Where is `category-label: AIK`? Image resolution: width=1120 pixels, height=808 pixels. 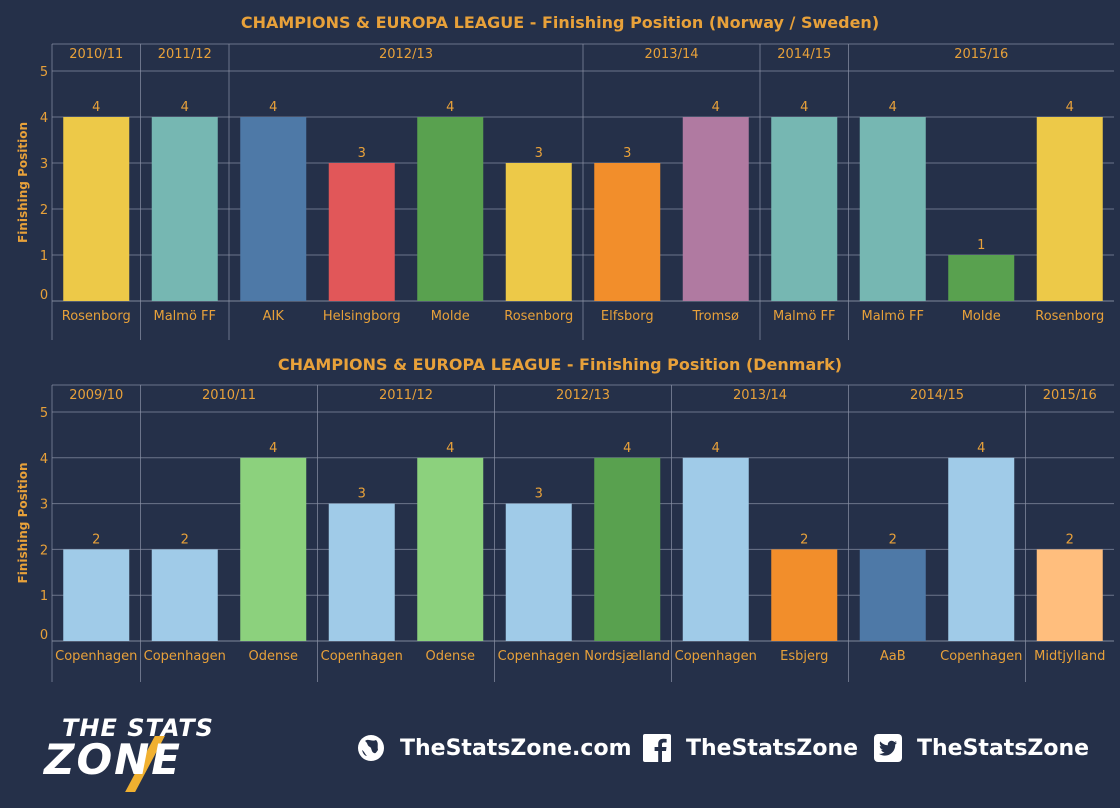
category-label: AIK is located at coordinates (274, 316).